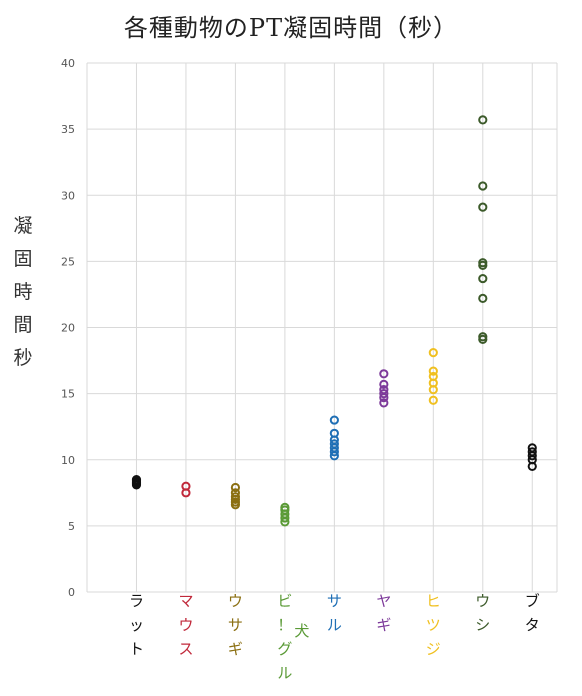  Describe the element at coordinates (291, 28) in the screenshot. I see `chart-title: 各種動物のPT凝固時間（秒）` at that location.